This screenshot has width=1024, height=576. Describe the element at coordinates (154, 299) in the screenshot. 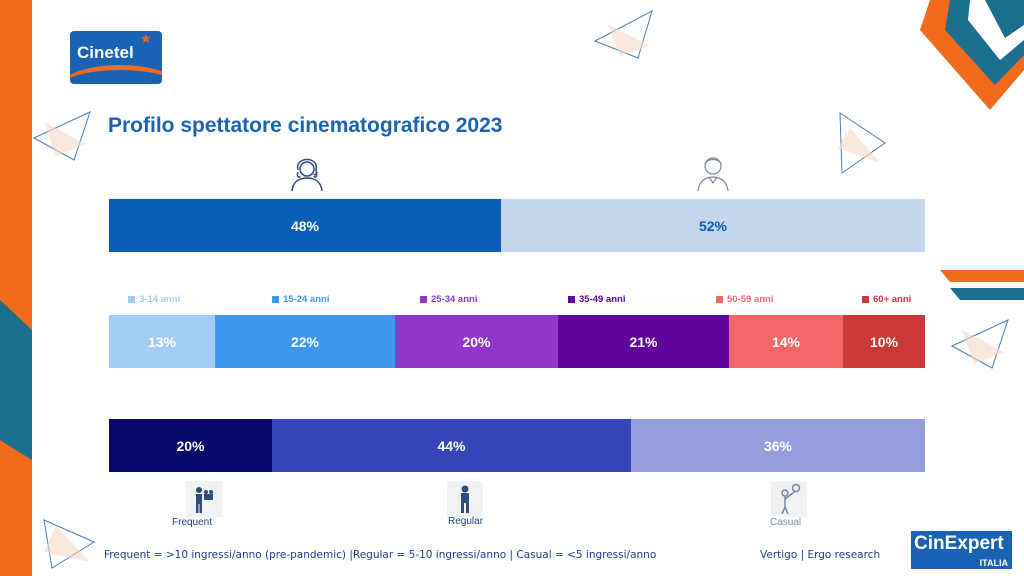

I see `legend-item-3-14: 3-14 anni` at that location.